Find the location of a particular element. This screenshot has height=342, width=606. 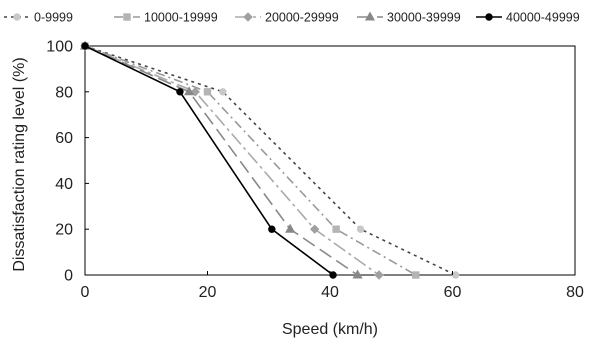

legend-item: 10000-19999 is located at coordinates (166, 18).